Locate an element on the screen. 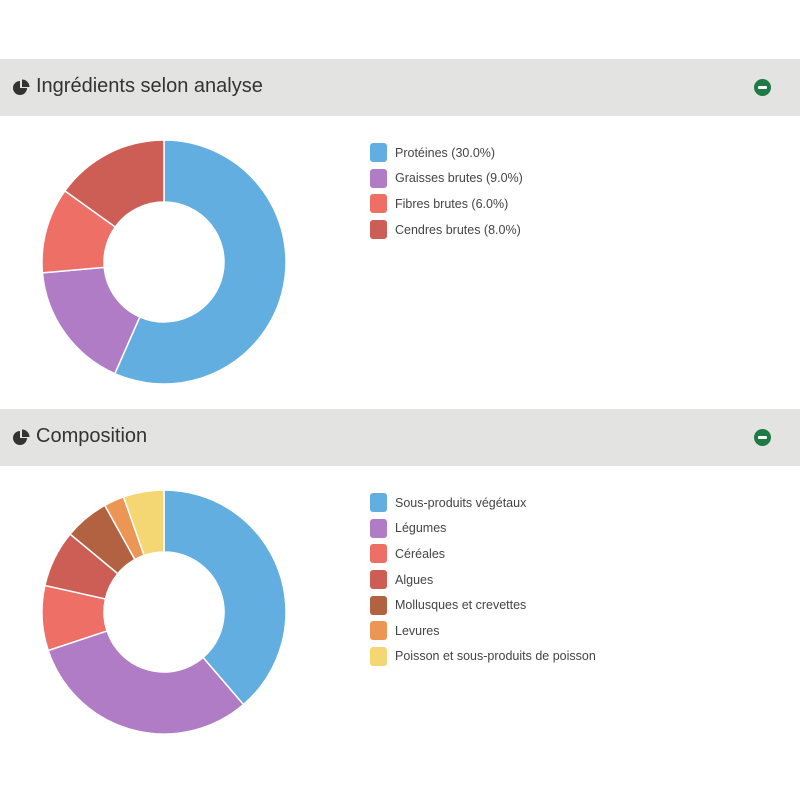 Image resolution: width=800 pixels, height=800 pixels. legend-item: Mollusques et crevettes is located at coordinates (483, 605).